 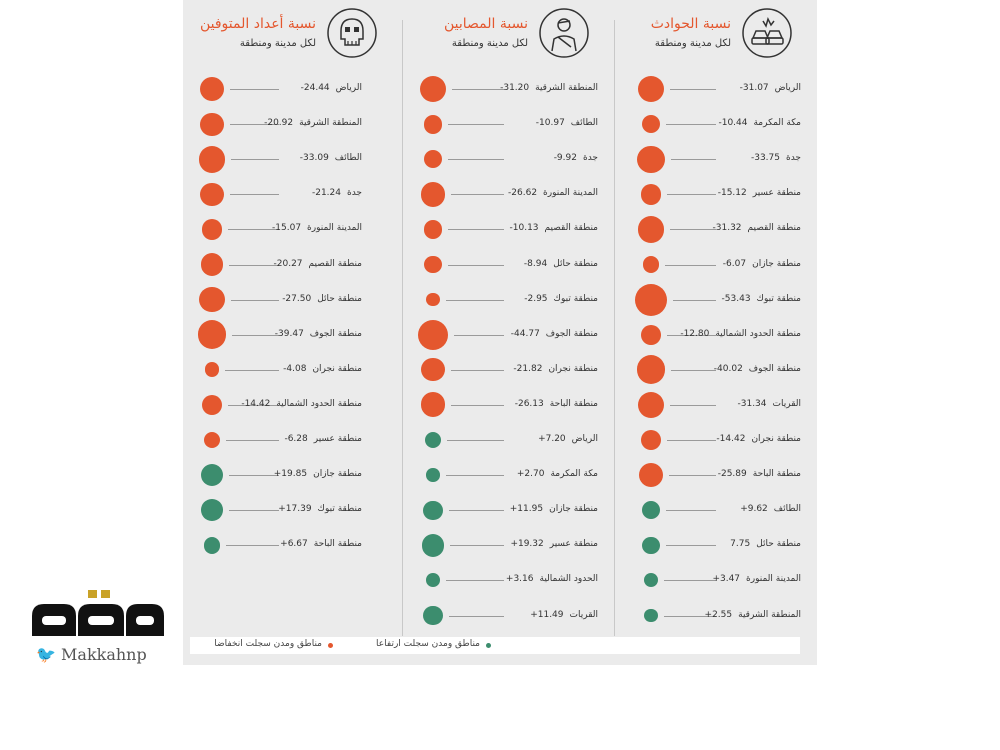 I want to click on region-name: منطقة الجوف, so click(x=774, y=368).